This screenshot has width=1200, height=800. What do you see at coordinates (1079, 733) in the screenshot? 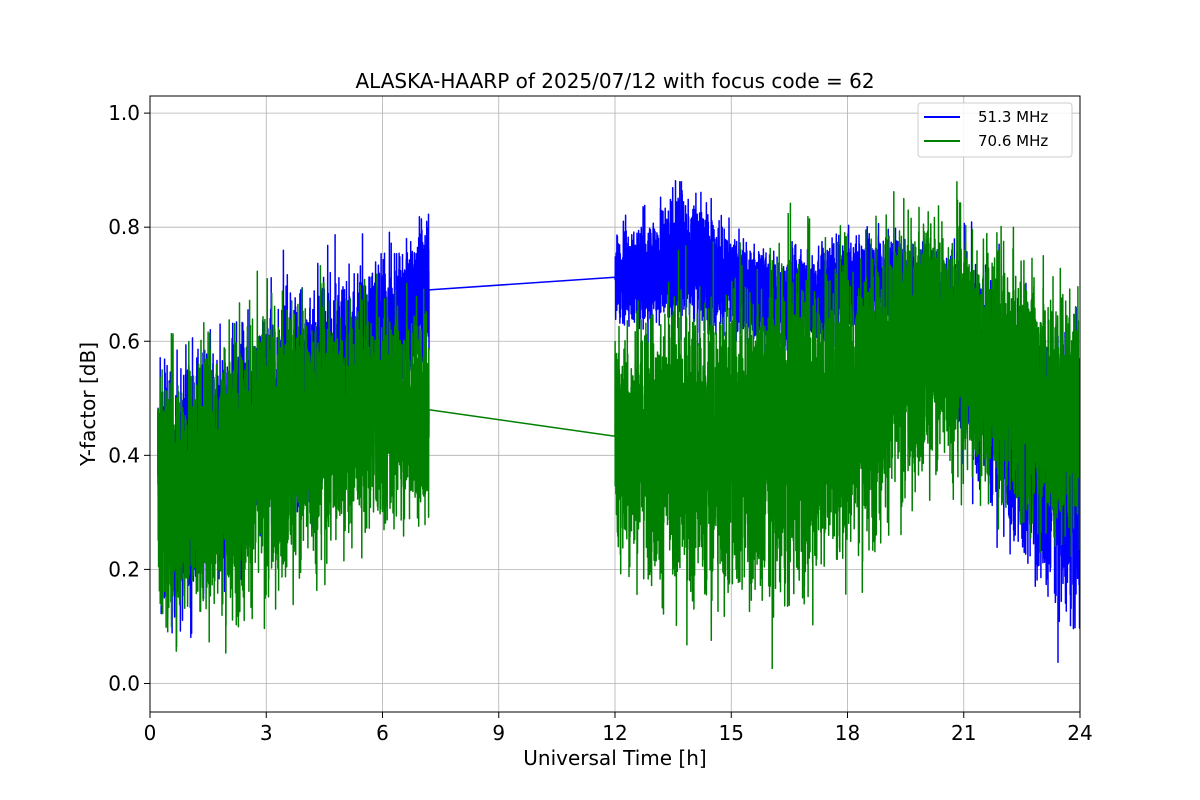
I see `x-tick-label: 24` at bounding box center [1079, 733].